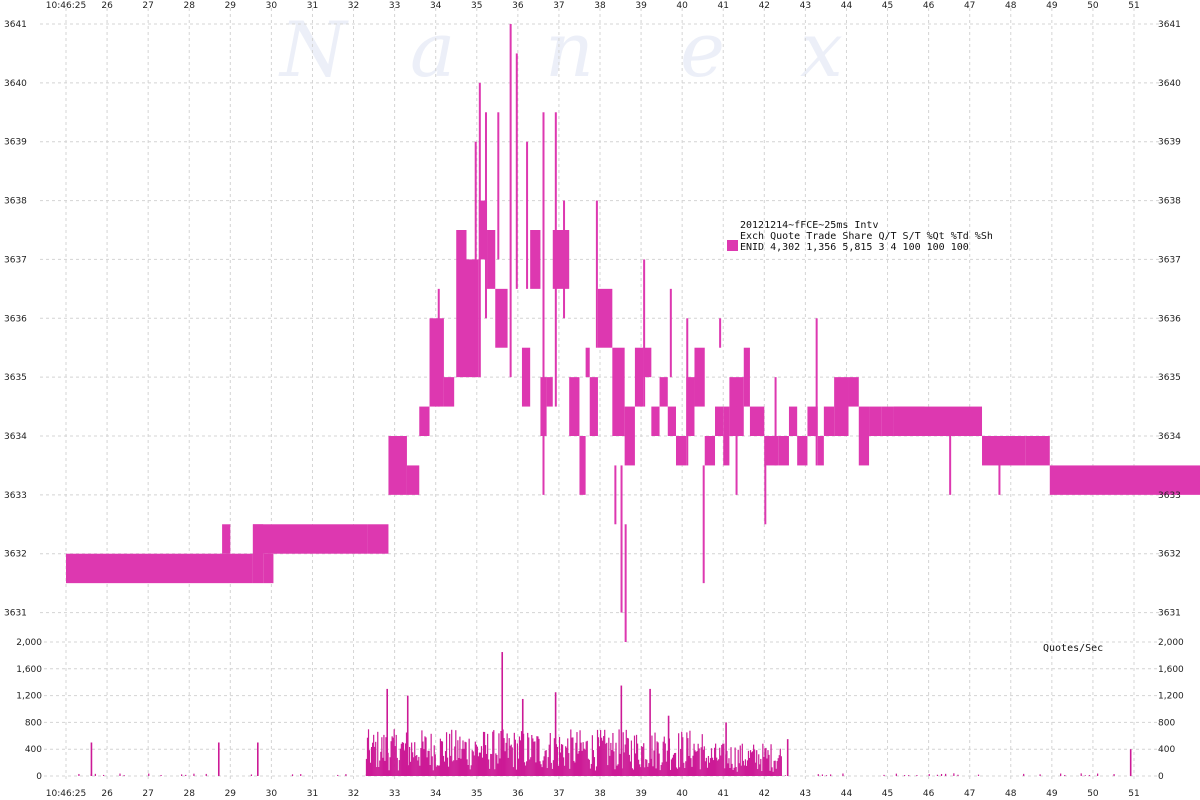  What do you see at coordinates (147, 794) in the screenshot?
I see `x-tick-label-bottom: 27` at bounding box center [147, 794].